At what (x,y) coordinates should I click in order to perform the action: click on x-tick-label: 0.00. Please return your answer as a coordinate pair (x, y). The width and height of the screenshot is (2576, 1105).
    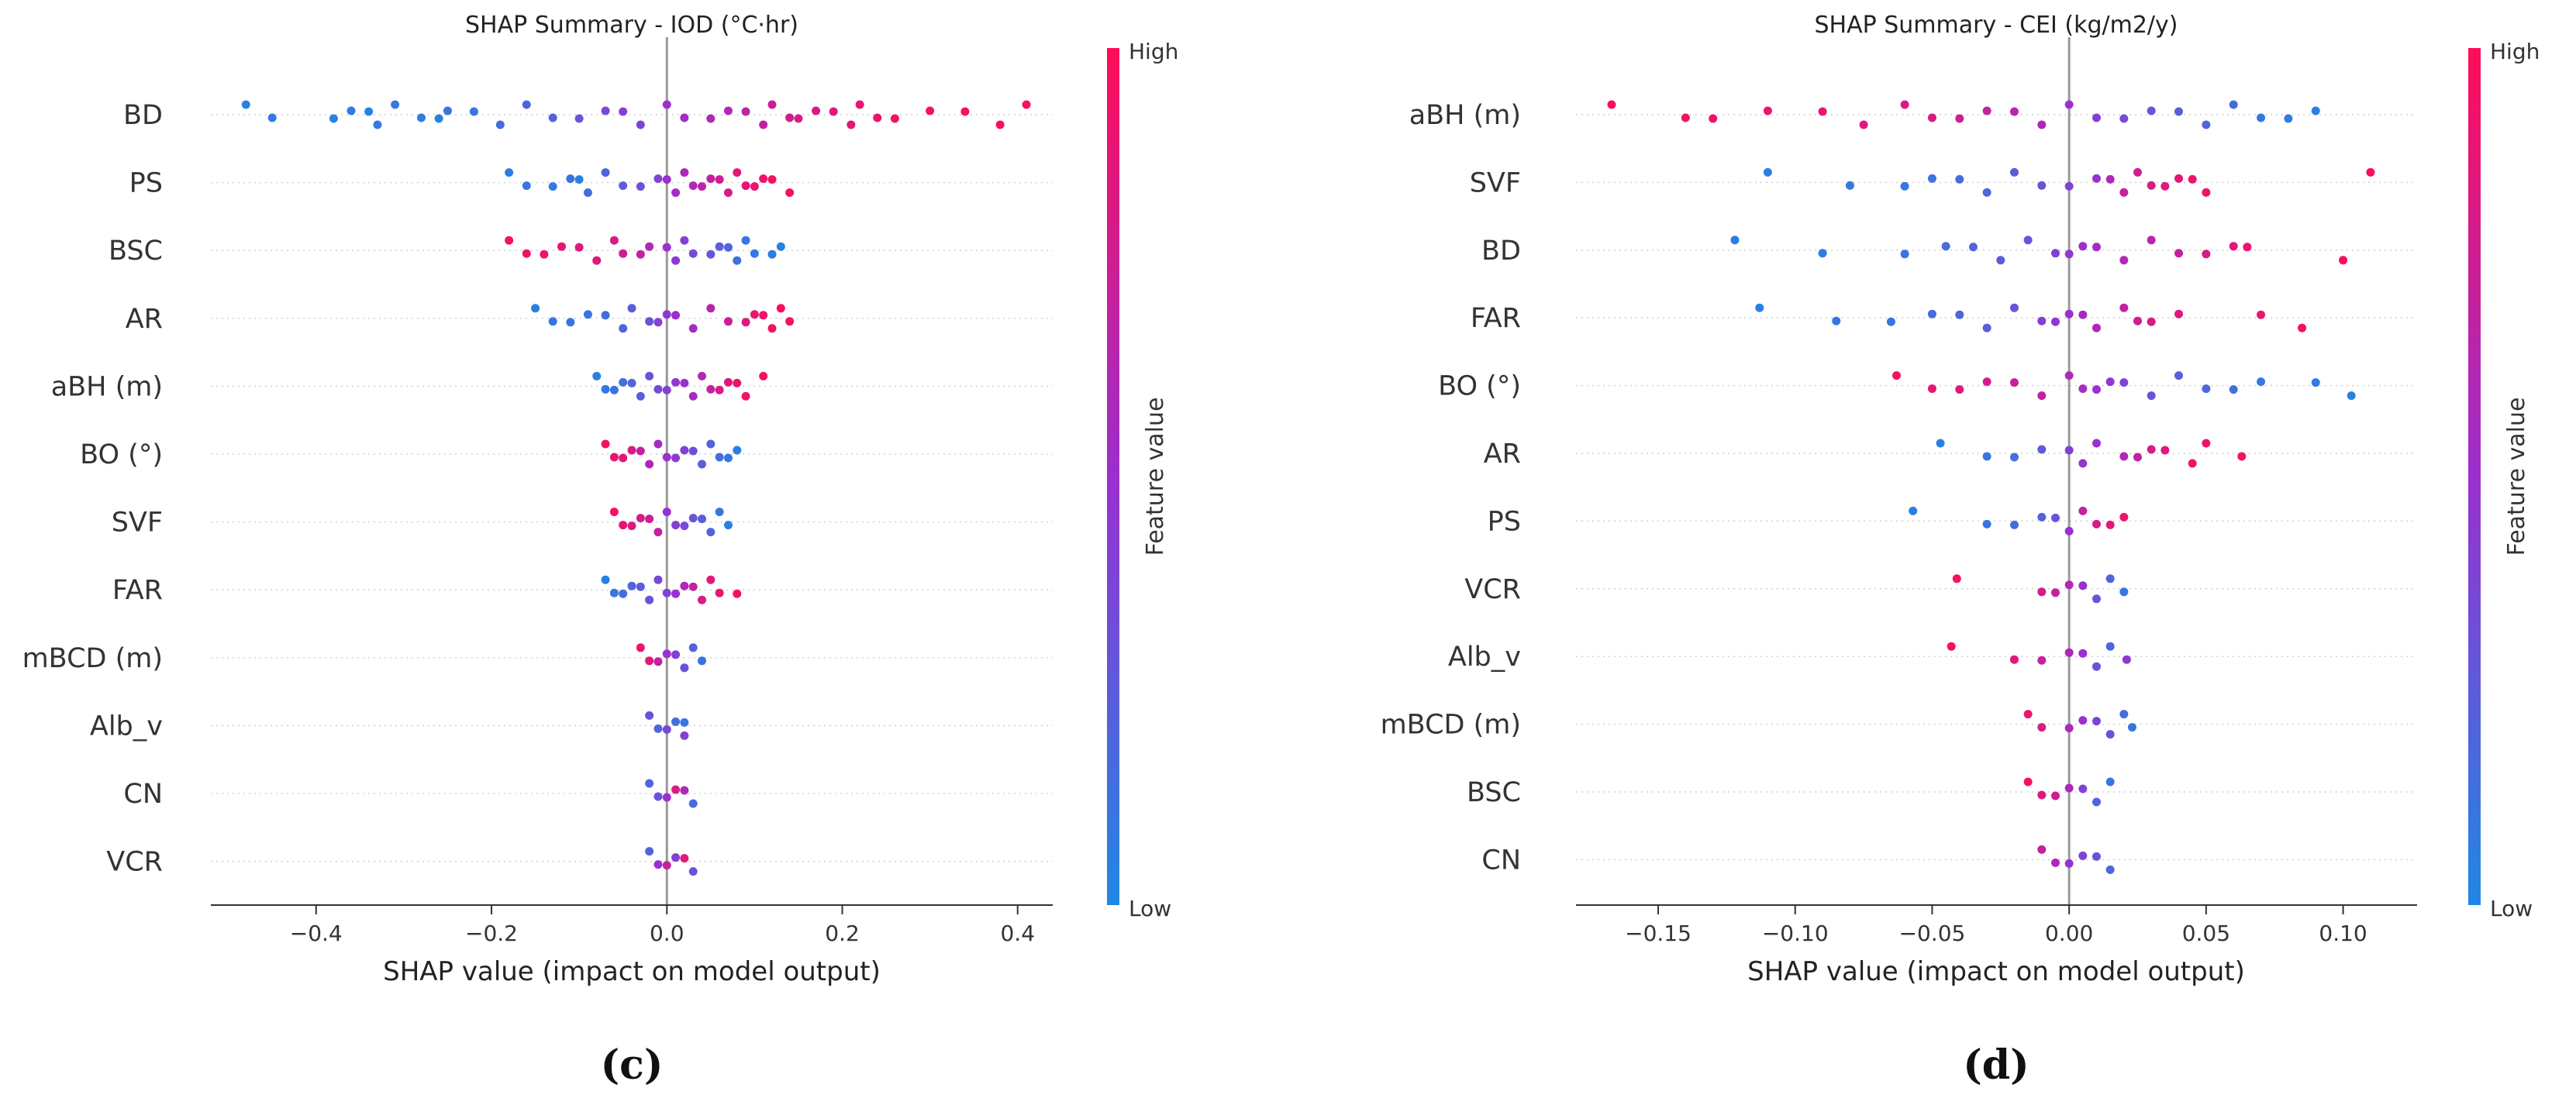
    Looking at the image, I should click on (2069, 933).